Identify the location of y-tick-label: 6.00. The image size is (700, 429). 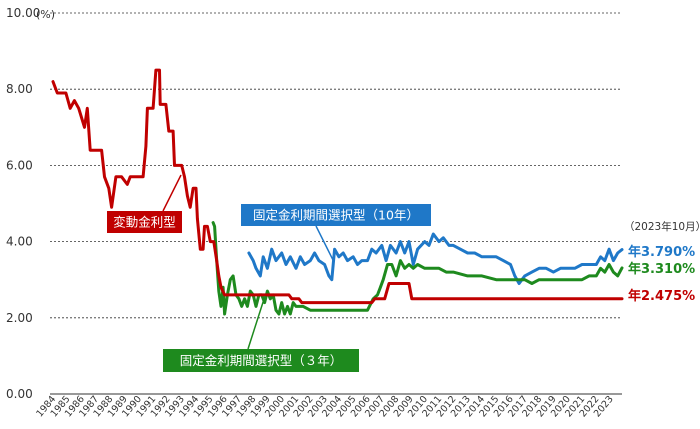
(19, 165).